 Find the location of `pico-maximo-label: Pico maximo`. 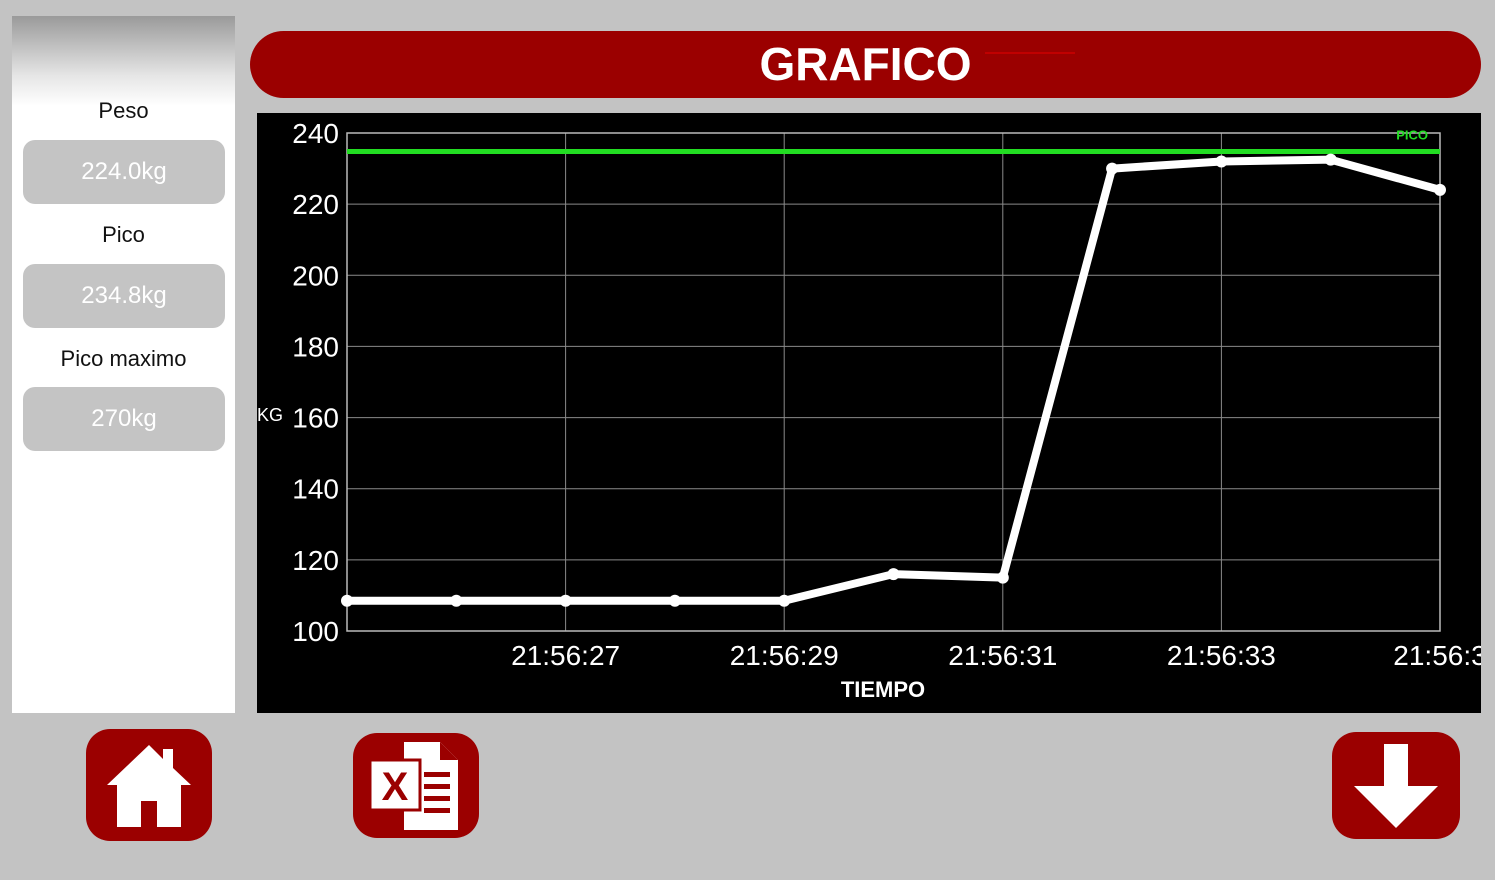

pico-maximo-label: Pico maximo is located at coordinates (123, 358).